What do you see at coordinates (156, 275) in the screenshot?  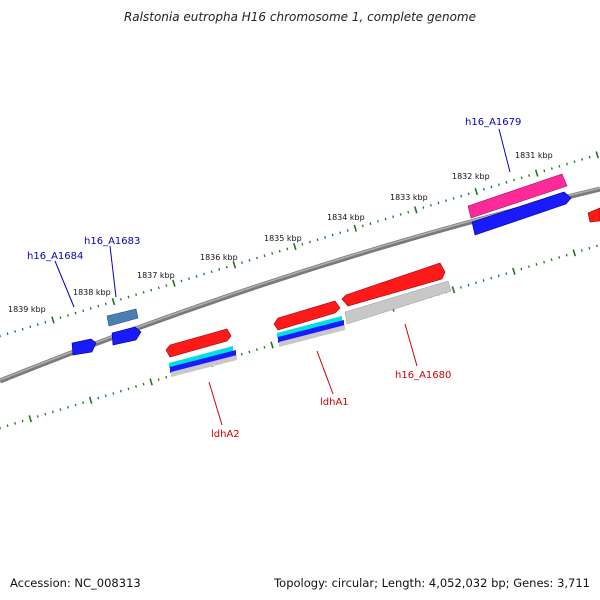 I see `tick-label: 1837 kbp` at bounding box center [156, 275].